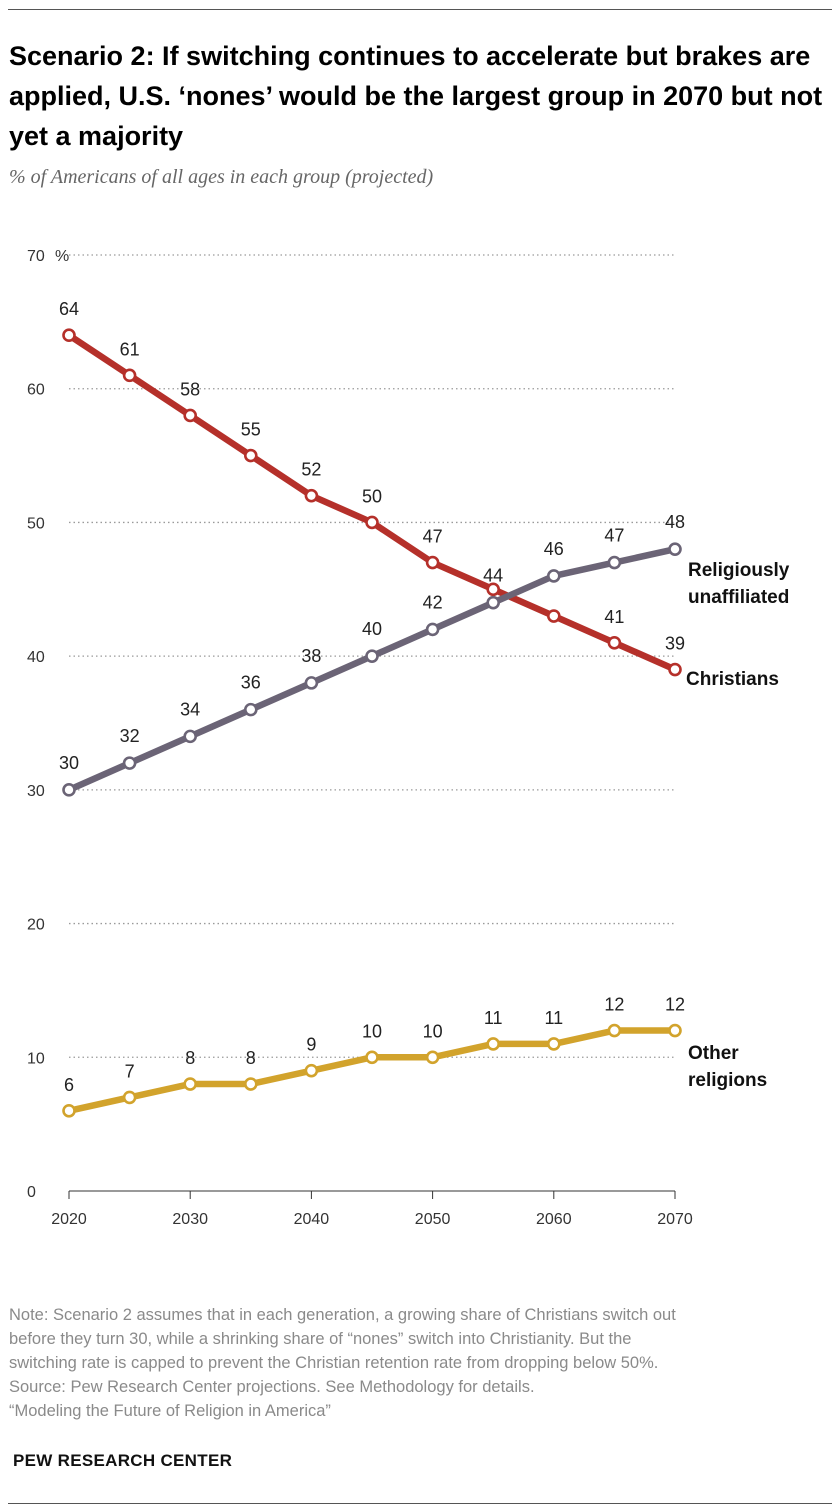  What do you see at coordinates (36, 390) in the screenshot?
I see `y-tick-label: 60` at bounding box center [36, 390].